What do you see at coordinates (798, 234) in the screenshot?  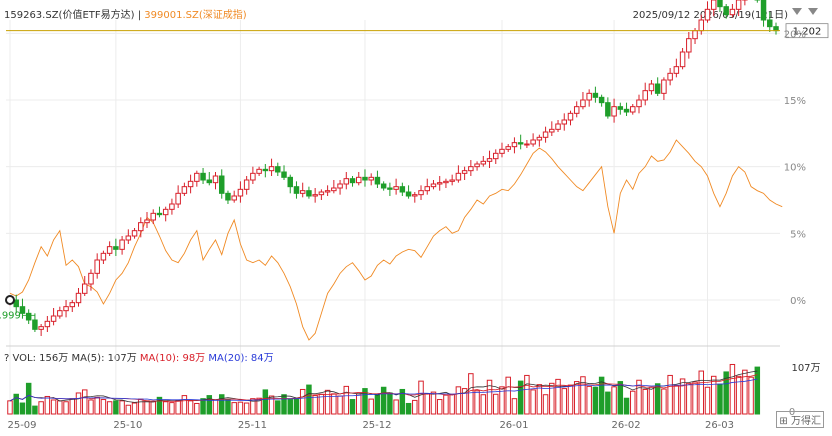 I see `y-tick-label: 5%` at bounding box center [798, 234].